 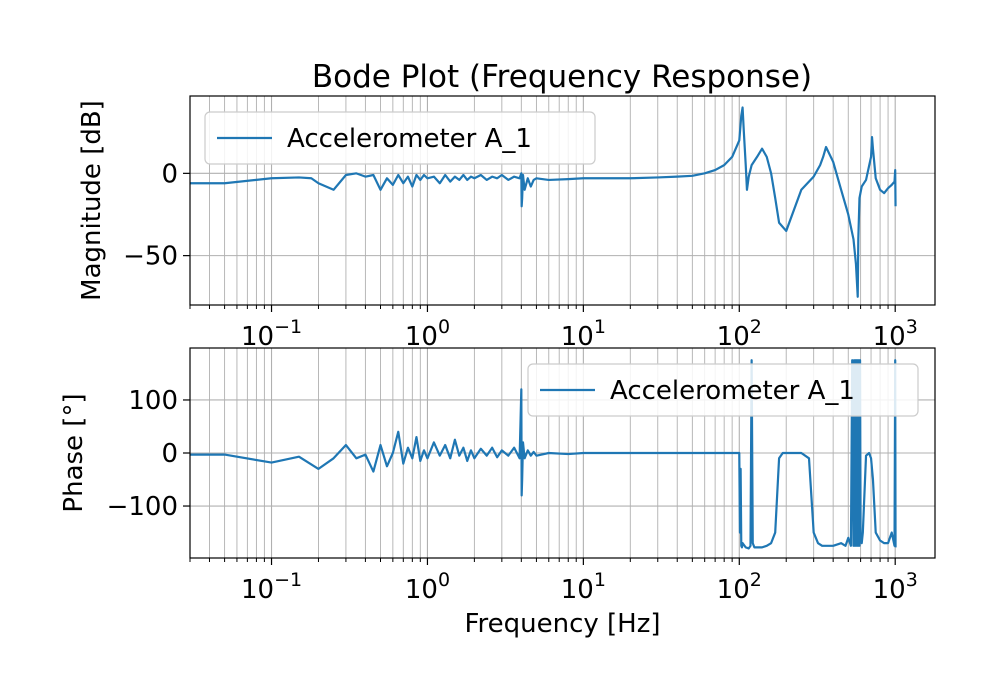 I want to click on y-tick-label: −50, so click(x=150, y=257).